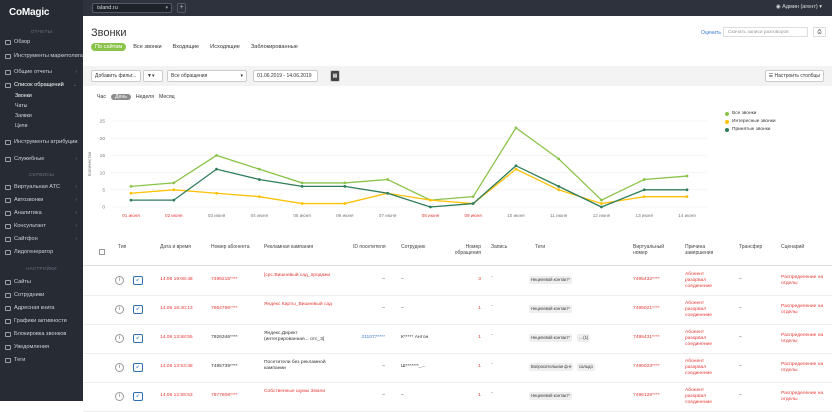 Image resolution: width=832 pixels, height=412 pixels. What do you see at coordinates (8, 347) in the screenshot?
I see `bell-icon` at bounding box center [8, 347].